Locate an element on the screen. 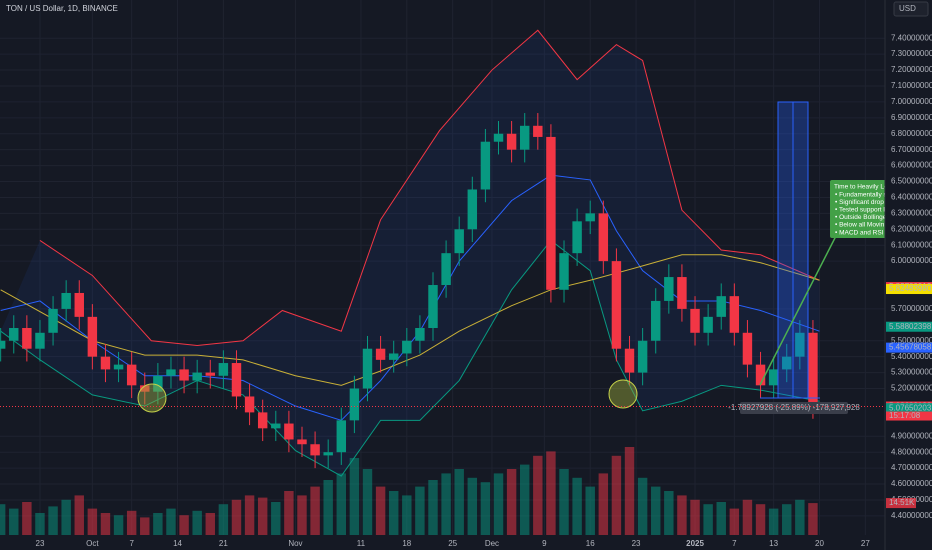 This screenshot has height=550, width=932. y-tick-label: 5.30000000 is located at coordinates (911, 372).